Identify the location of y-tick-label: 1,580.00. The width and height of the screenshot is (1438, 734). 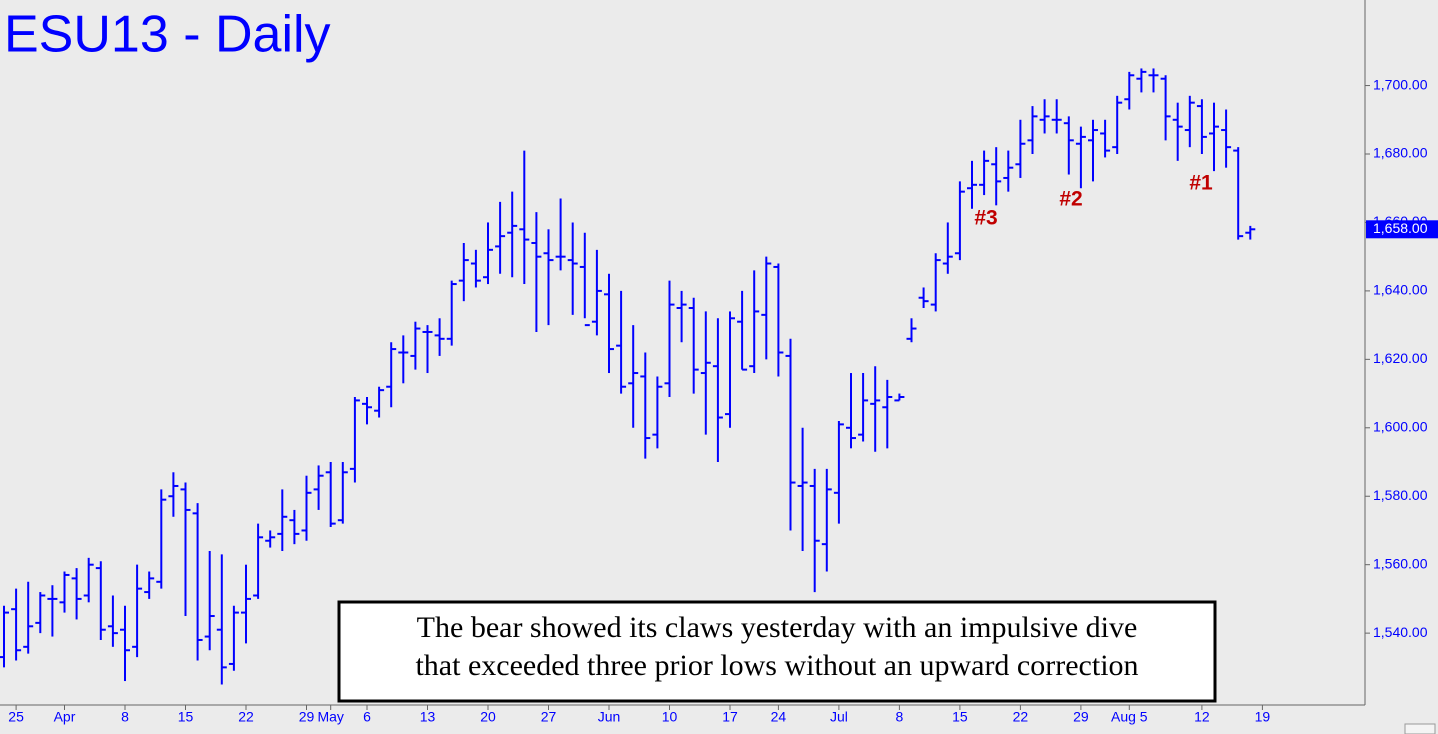
(1400, 495).